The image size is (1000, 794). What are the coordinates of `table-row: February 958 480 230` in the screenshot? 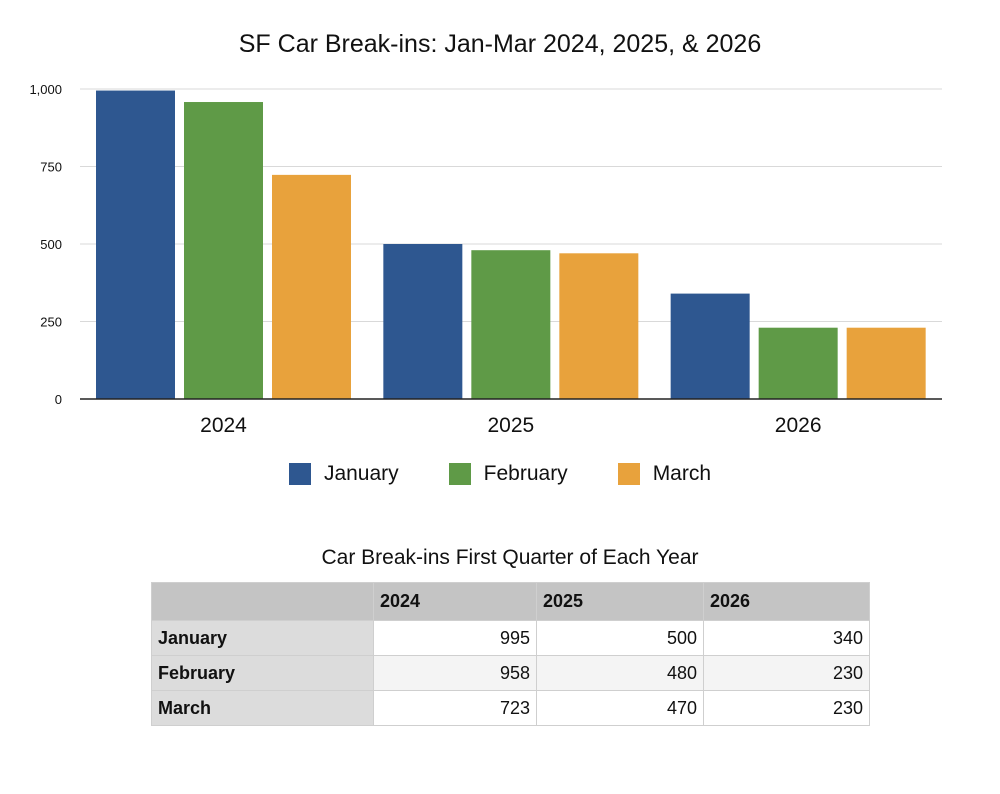 It's located at (510, 673).